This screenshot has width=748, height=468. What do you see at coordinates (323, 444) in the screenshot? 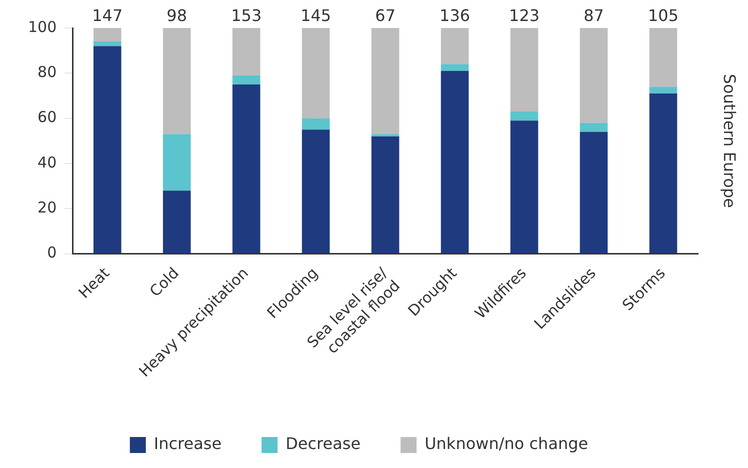
I see `legend-label: Decrease` at bounding box center [323, 444].